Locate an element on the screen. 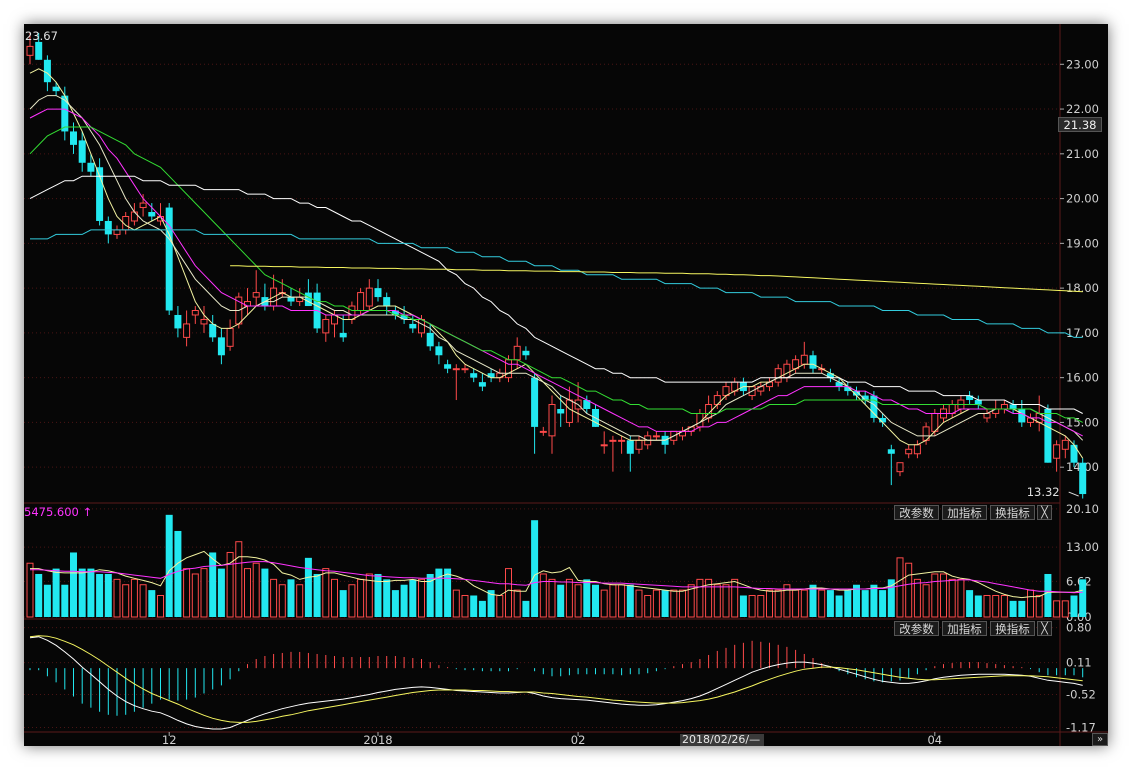 The width and height of the screenshot is (1133, 771). macd-swap-indicator-button: 换指标 is located at coordinates (1012, 628).